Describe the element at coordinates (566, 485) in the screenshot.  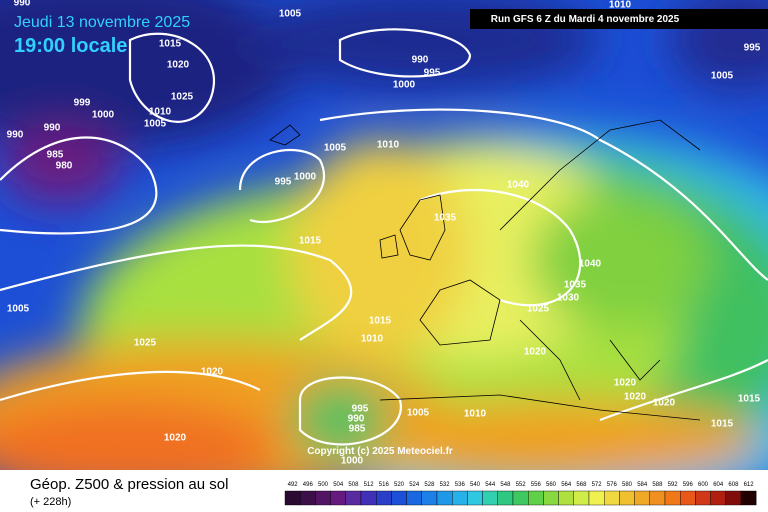
I see `scale-label: 564` at that location.